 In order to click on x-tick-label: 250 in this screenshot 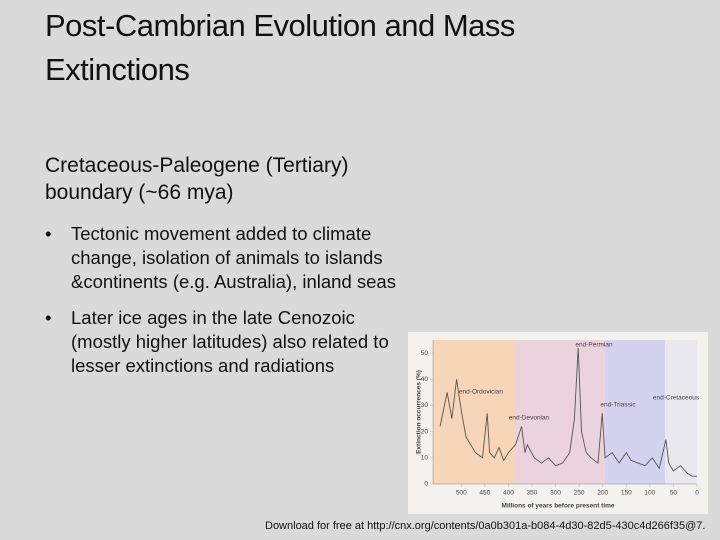, I will do `click(579, 493)`.